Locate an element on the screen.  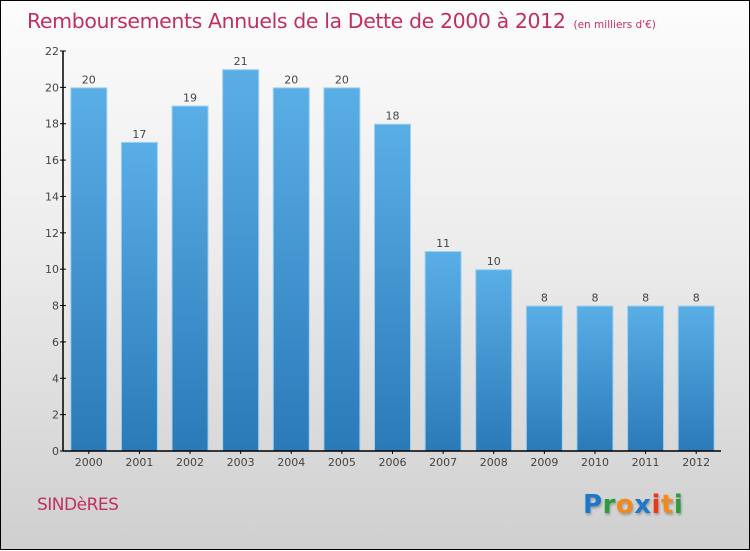
value-label: 19 is located at coordinates (190, 98).